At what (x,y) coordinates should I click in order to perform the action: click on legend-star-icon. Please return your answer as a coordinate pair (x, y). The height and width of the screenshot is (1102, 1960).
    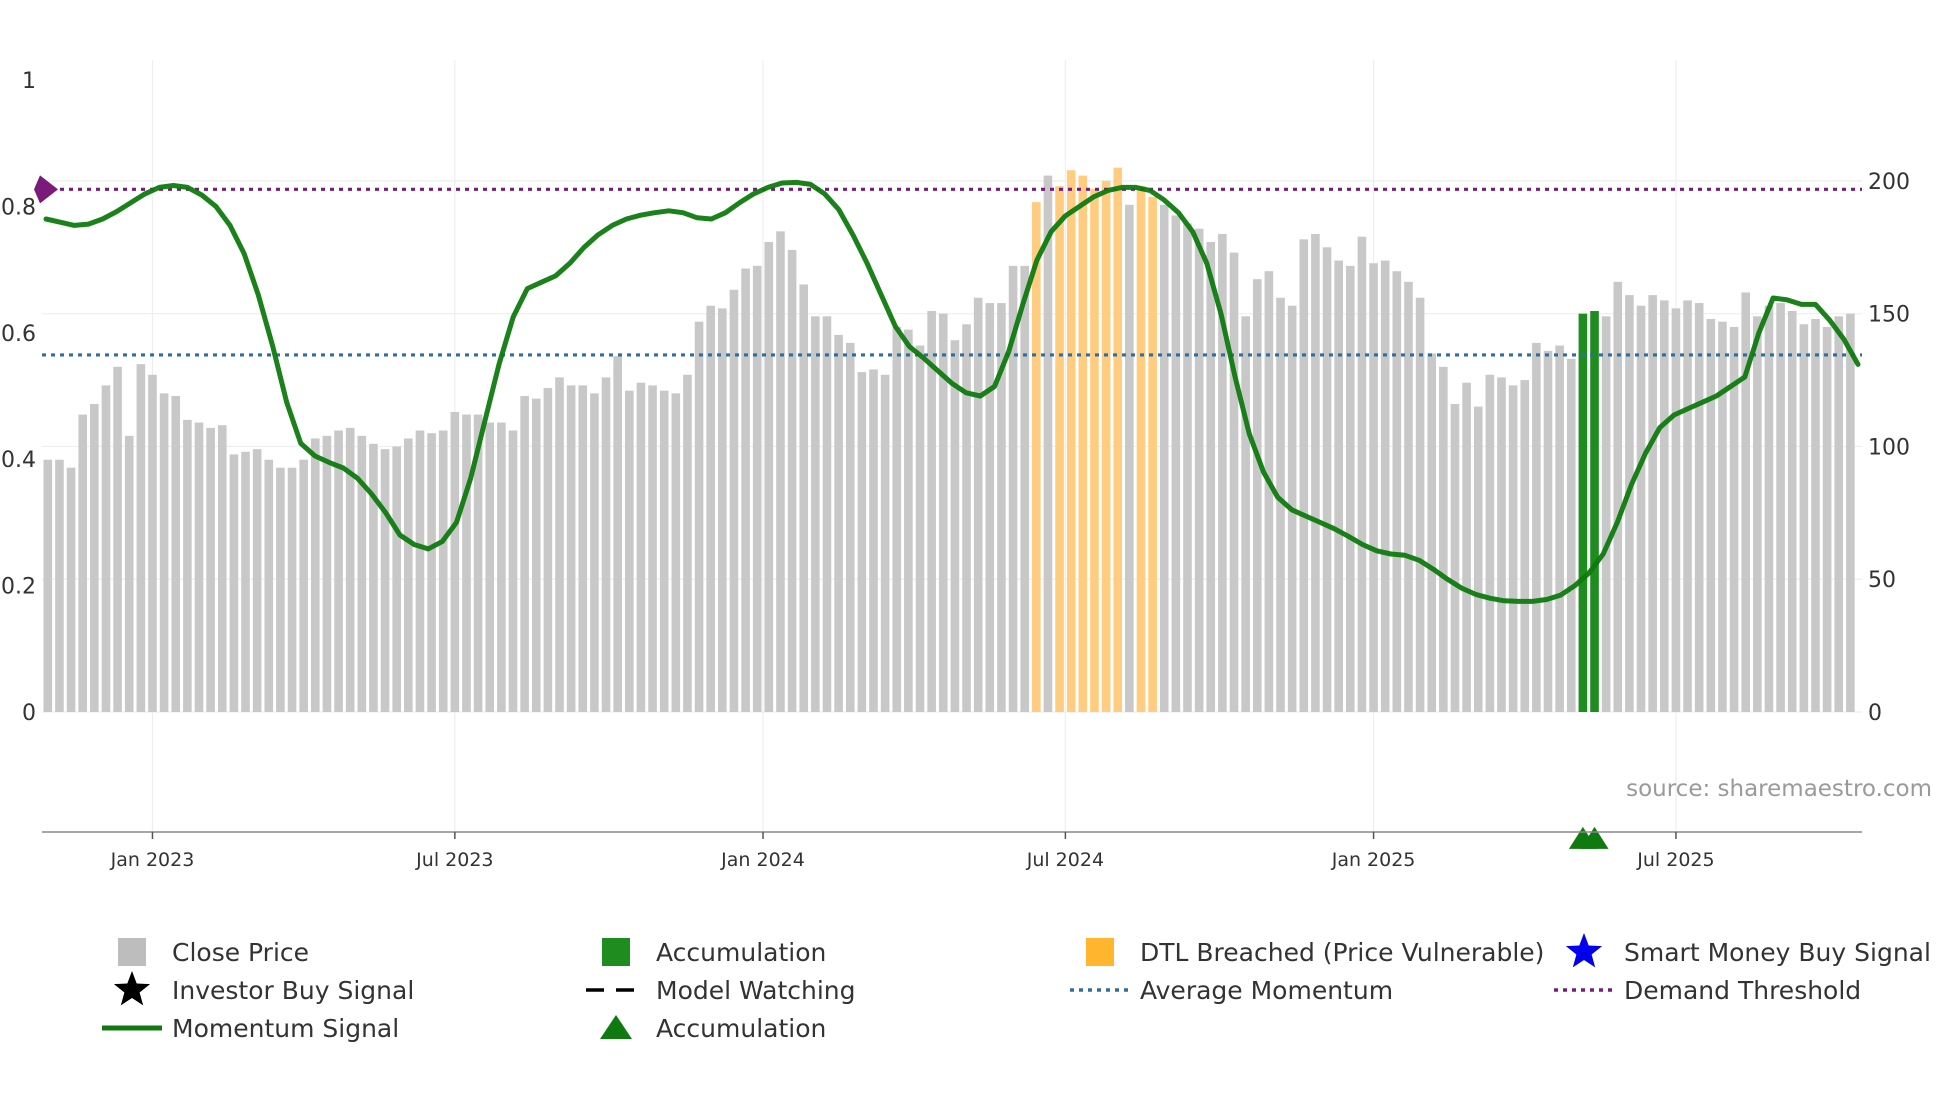
    Looking at the image, I should click on (132, 988).